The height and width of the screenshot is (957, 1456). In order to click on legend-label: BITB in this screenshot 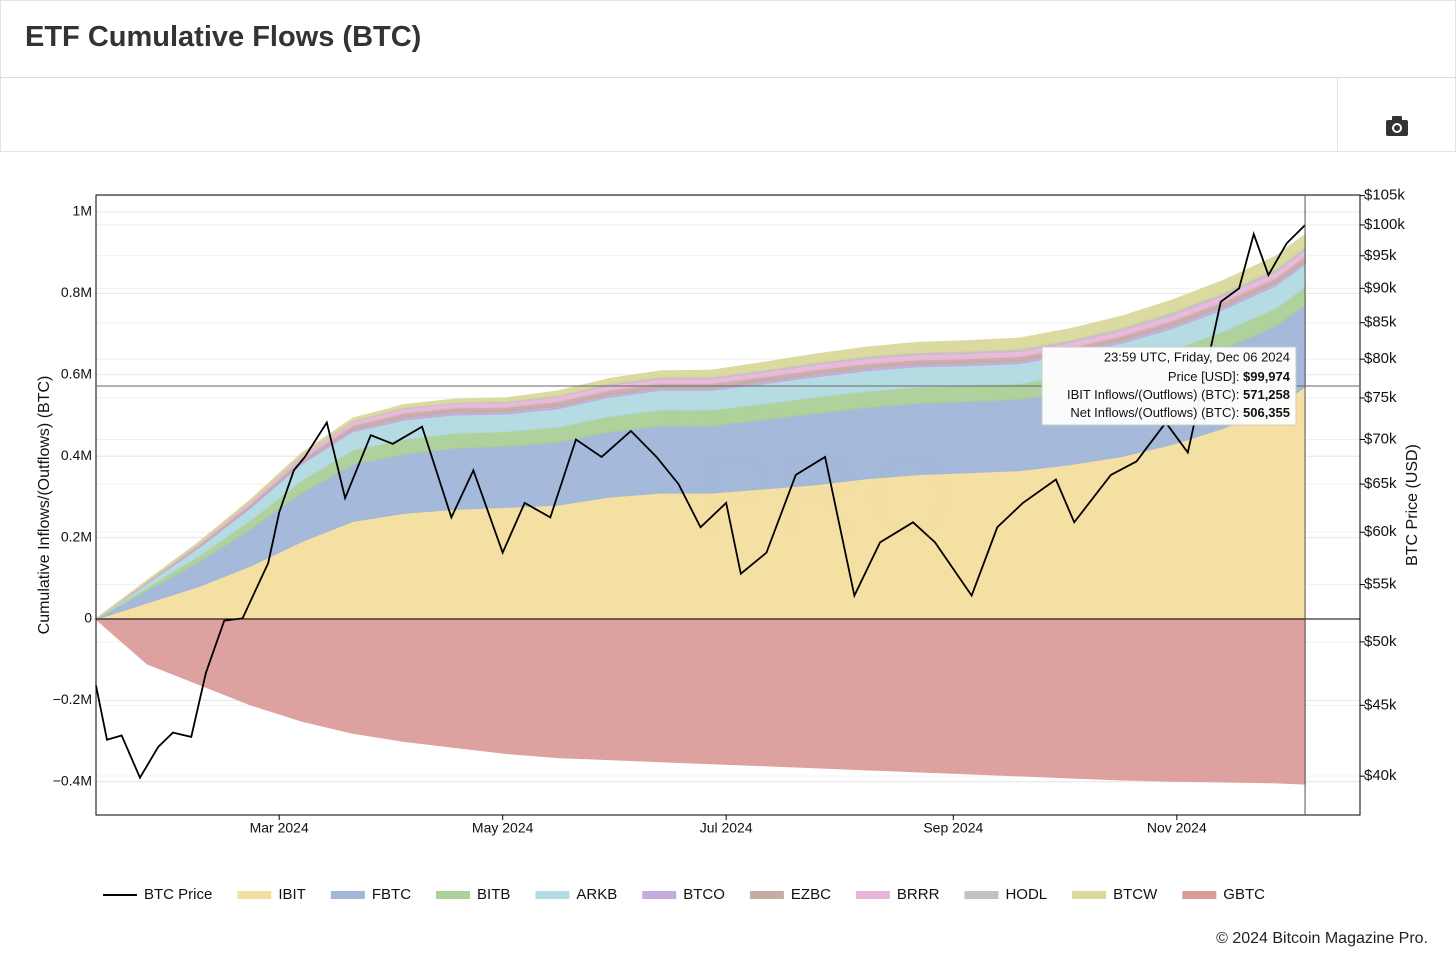, I will do `click(493, 894)`.